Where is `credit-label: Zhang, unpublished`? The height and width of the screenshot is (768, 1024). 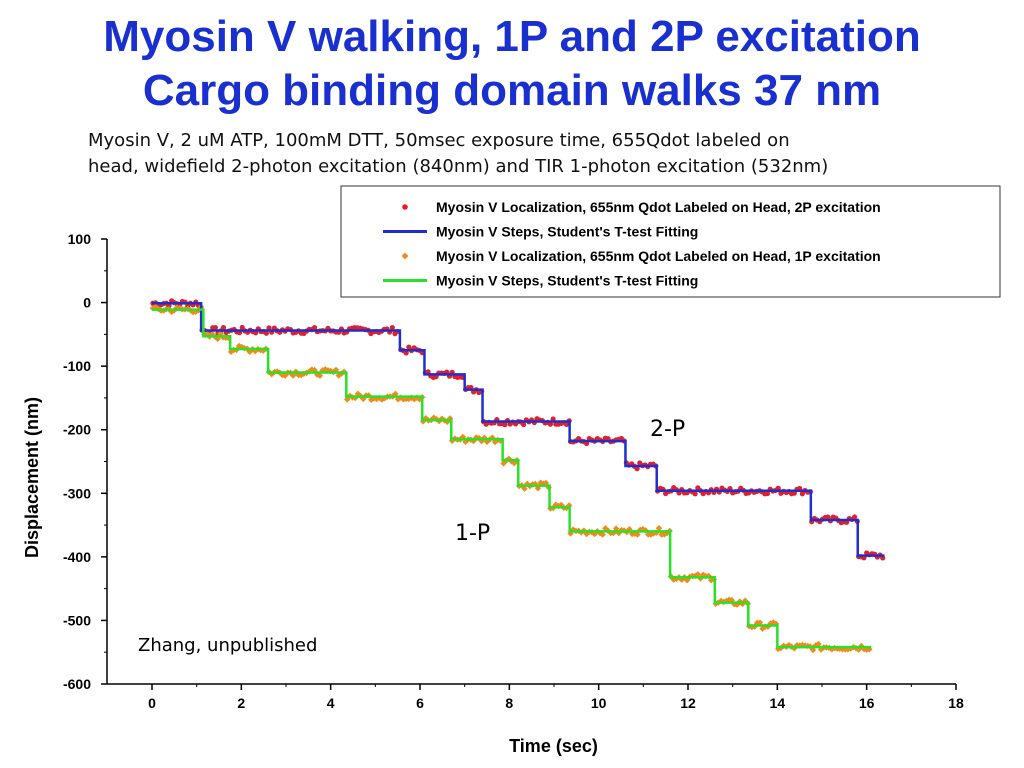 credit-label: Zhang, unpublished is located at coordinates (227, 645).